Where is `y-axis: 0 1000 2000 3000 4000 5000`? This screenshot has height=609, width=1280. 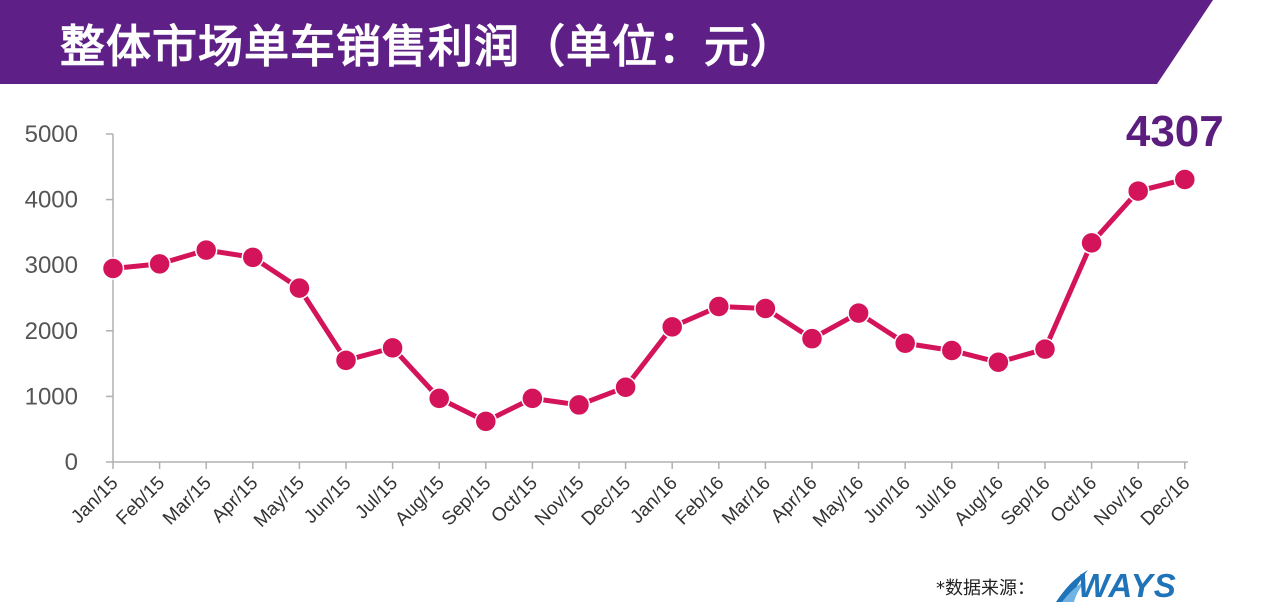
y-axis: 0 1000 2000 3000 4000 5000 is located at coordinates (69, 298).